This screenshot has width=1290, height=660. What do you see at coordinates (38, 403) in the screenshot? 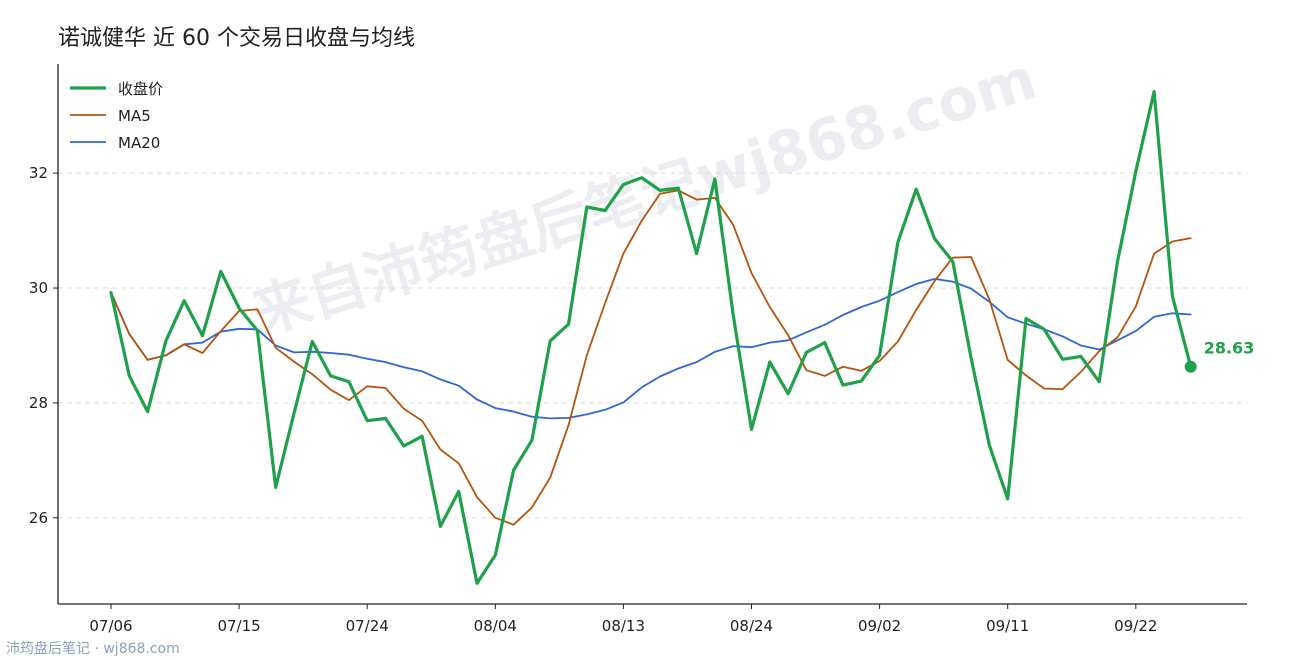
I see `y-tick-label: 28` at bounding box center [38, 403].